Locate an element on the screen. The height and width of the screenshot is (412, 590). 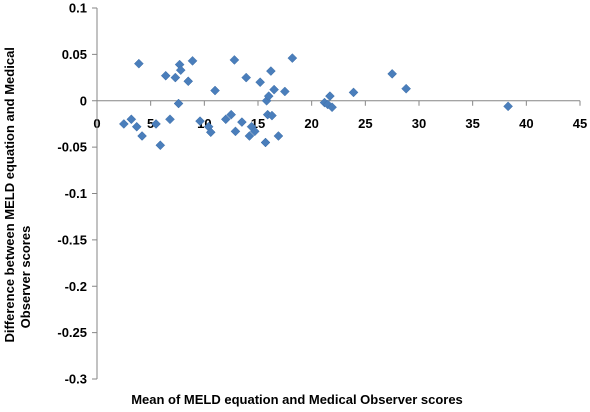
x-tick-label: 25 is located at coordinates (365, 123).